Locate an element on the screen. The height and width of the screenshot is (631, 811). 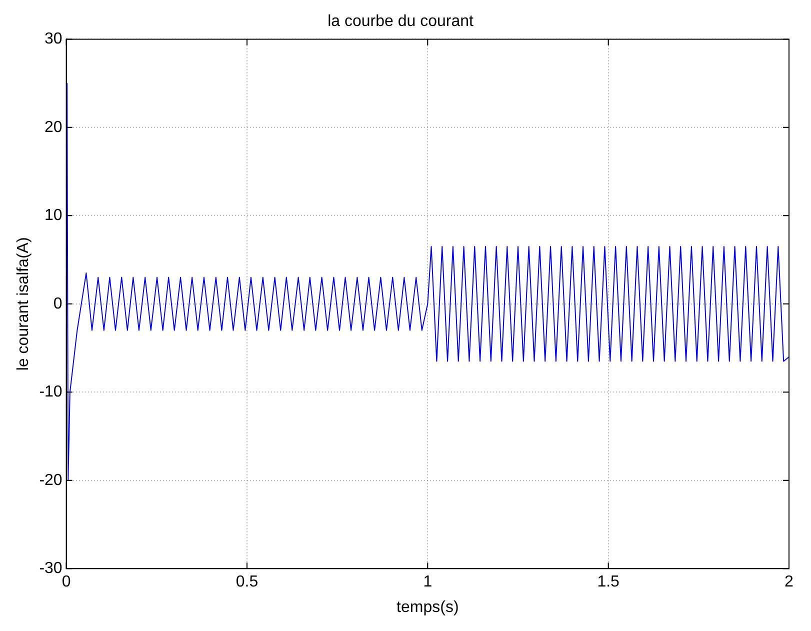
y-tick-label: 20 is located at coordinates (53, 127).